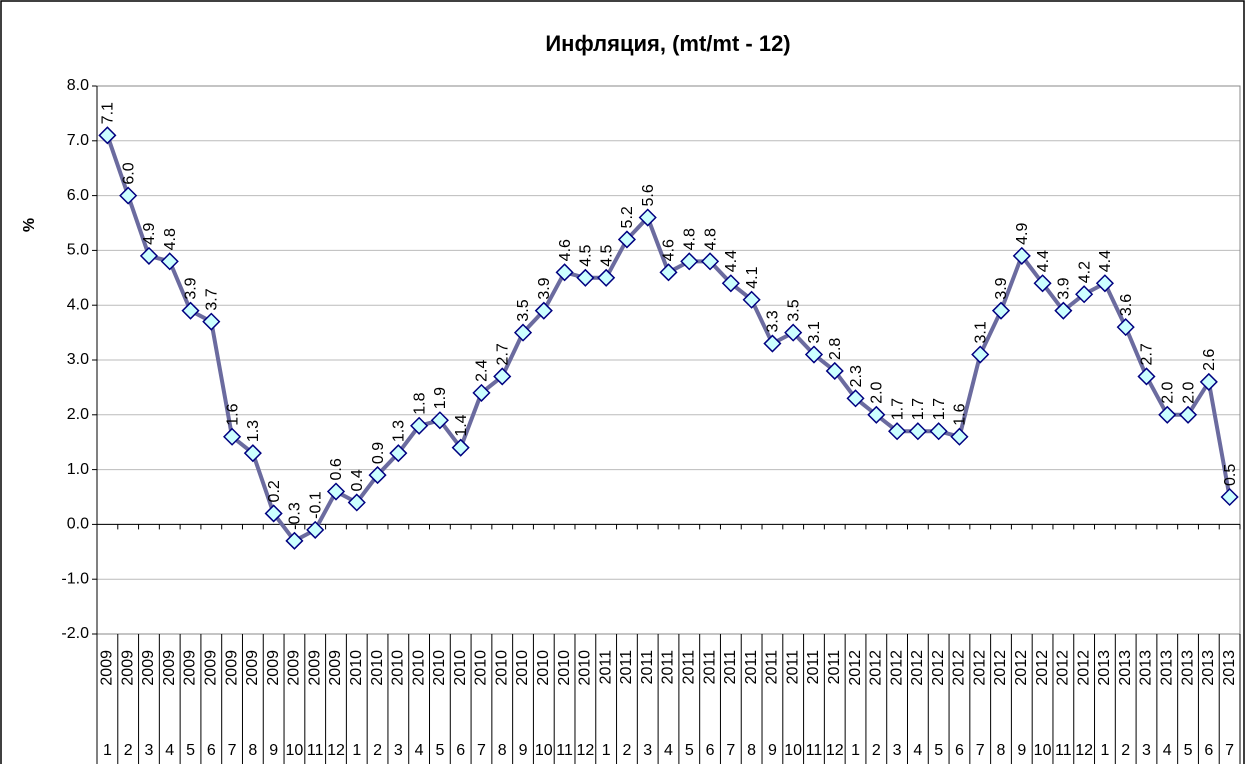 This screenshot has width=1245, height=764. What do you see at coordinates (78, 140) in the screenshot?
I see `y-tick-label: 7.0` at bounding box center [78, 140].